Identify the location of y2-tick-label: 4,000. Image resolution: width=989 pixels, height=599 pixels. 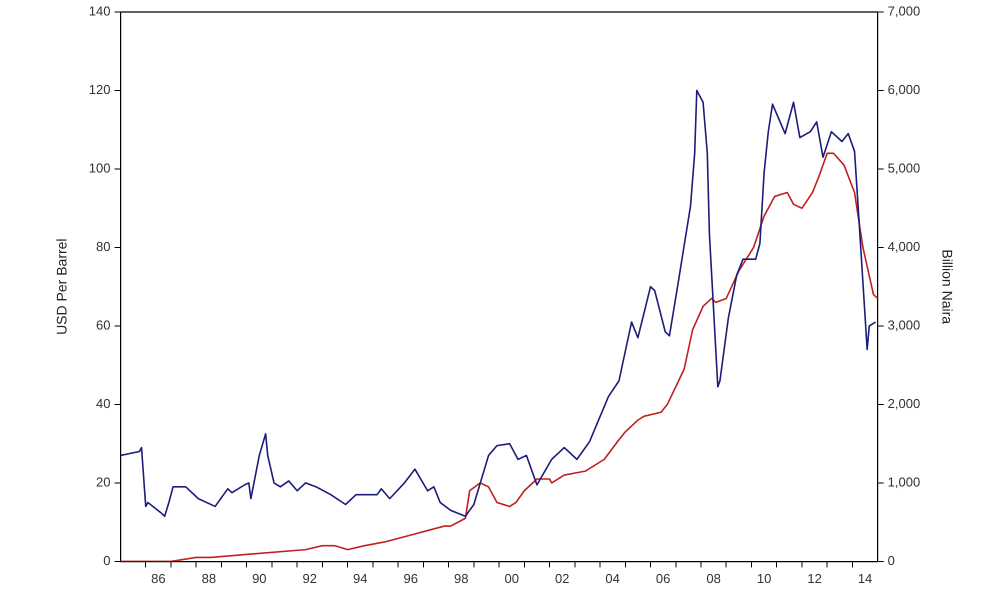
(904, 246).